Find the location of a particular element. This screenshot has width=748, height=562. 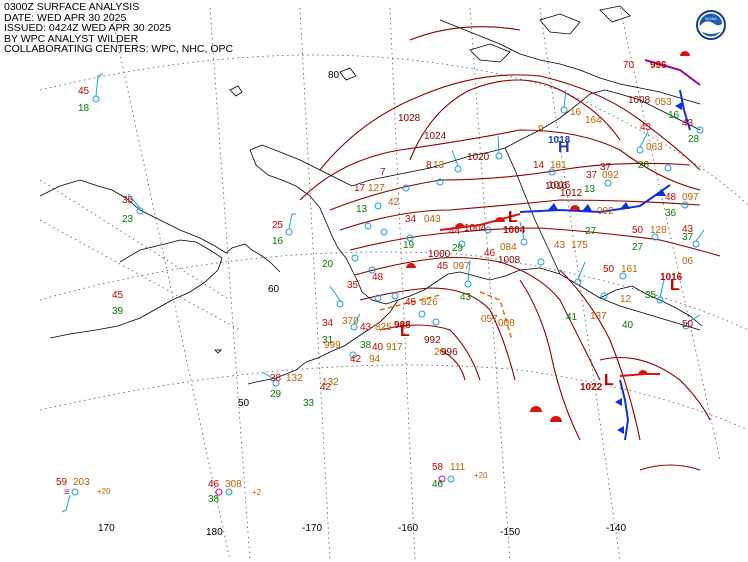

svg-text: 27 is located at coordinates (591, 231).